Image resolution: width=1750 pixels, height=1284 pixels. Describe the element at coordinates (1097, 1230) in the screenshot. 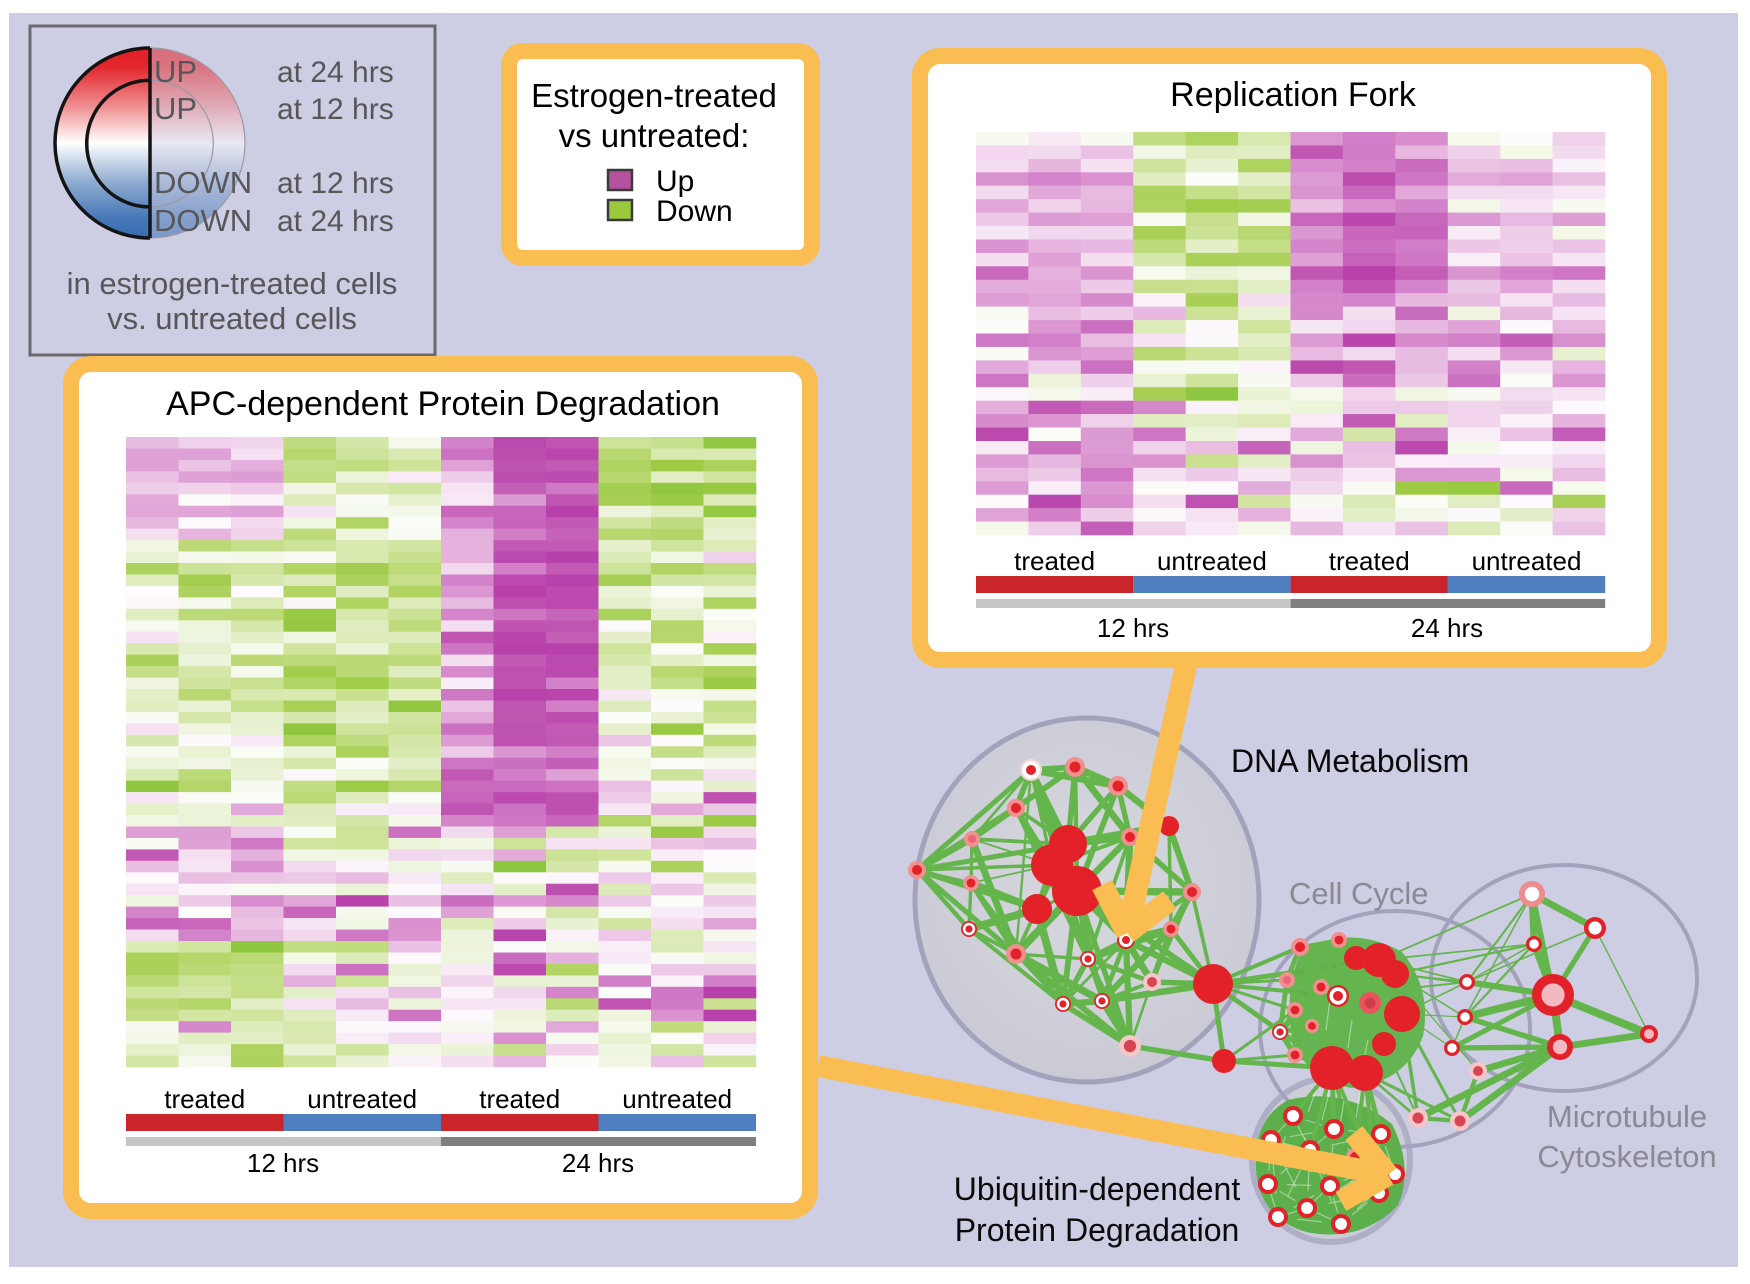

I see `svg-text: Protein Degradation` at that location.